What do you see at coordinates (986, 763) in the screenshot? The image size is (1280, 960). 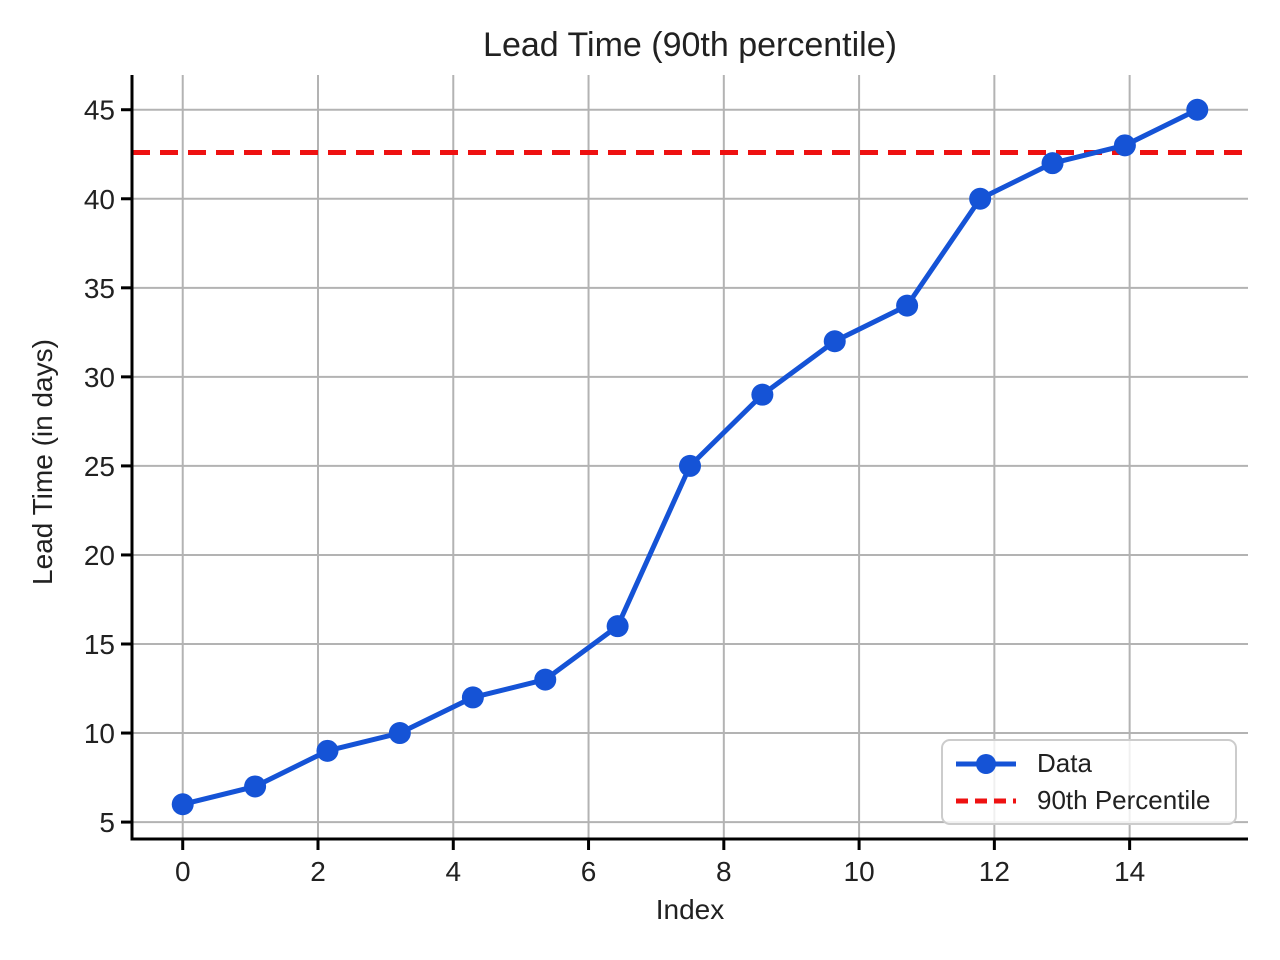 I see `legend-sample-data` at bounding box center [986, 763].